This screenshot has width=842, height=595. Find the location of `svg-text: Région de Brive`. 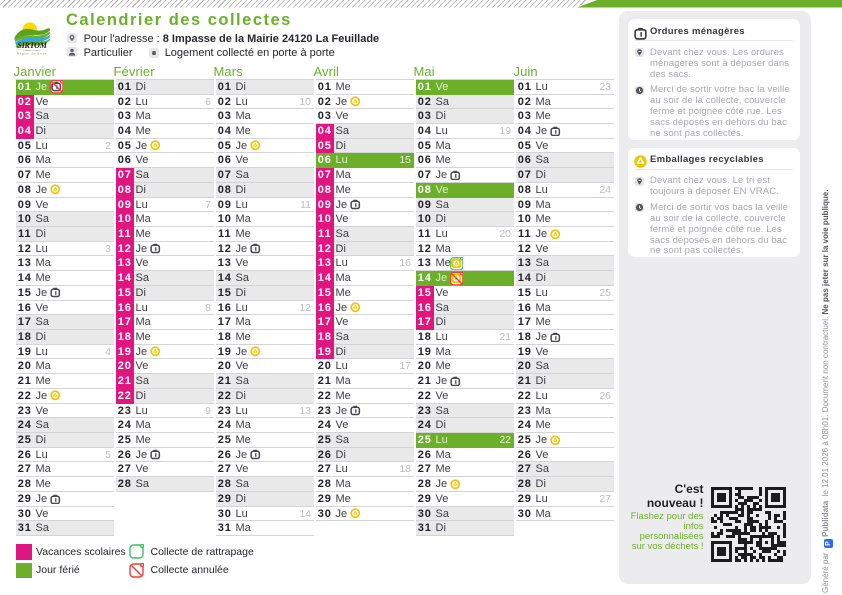

svg-text: Région de Brive is located at coordinates (32, 54).